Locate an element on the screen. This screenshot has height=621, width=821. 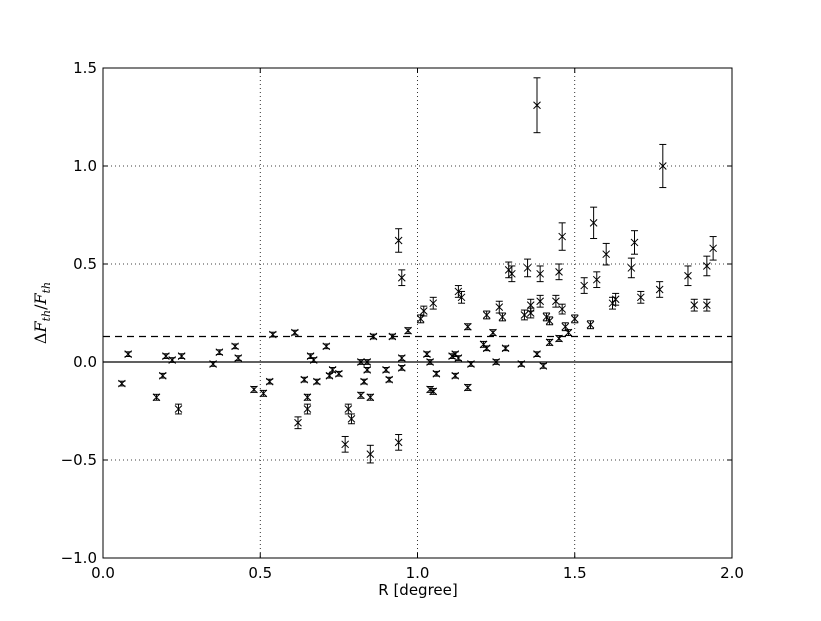
y-tick-label: 1.5 is located at coordinates (85, 68).